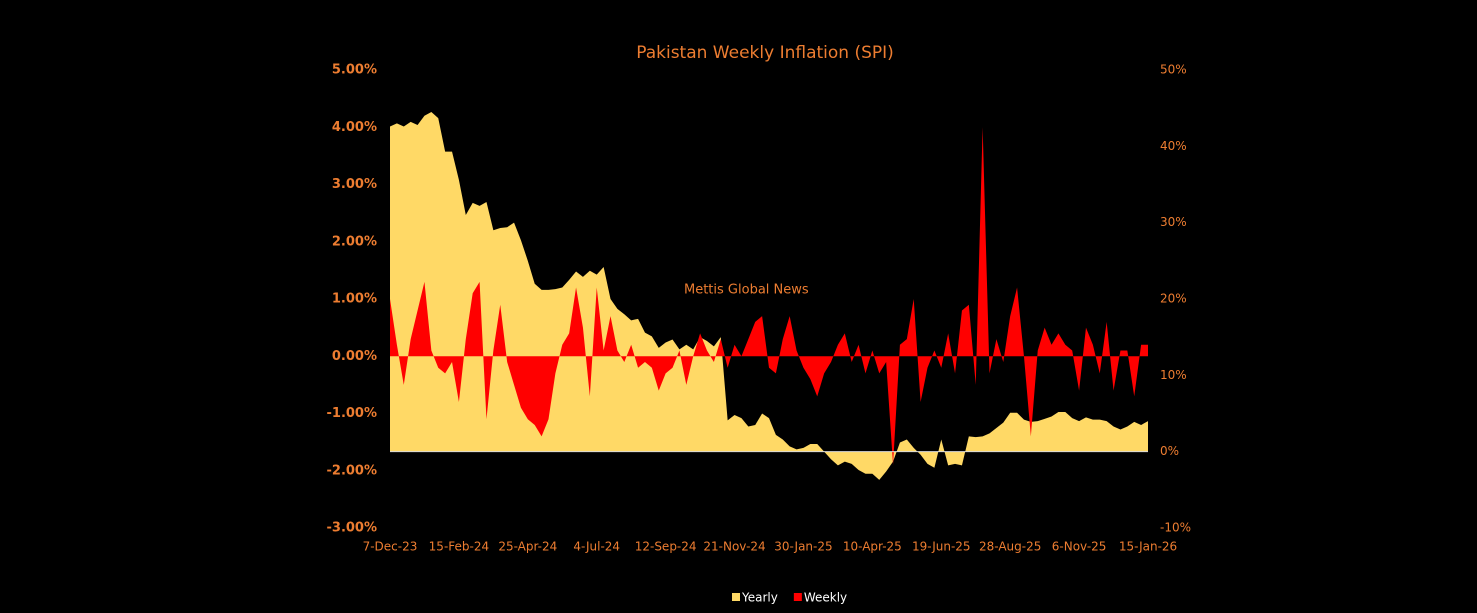 This screenshot has height=613, width=1477. I want to click on x-tick-label: 30-Jan-25, so click(803, 547).